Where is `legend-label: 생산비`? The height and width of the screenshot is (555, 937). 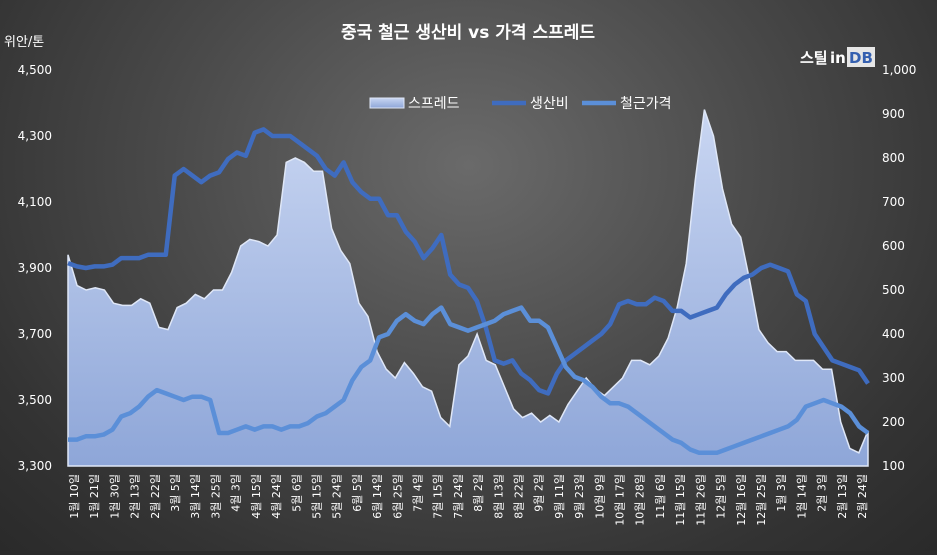
legend-label: 생산비 is located at coordinates (549, 104).